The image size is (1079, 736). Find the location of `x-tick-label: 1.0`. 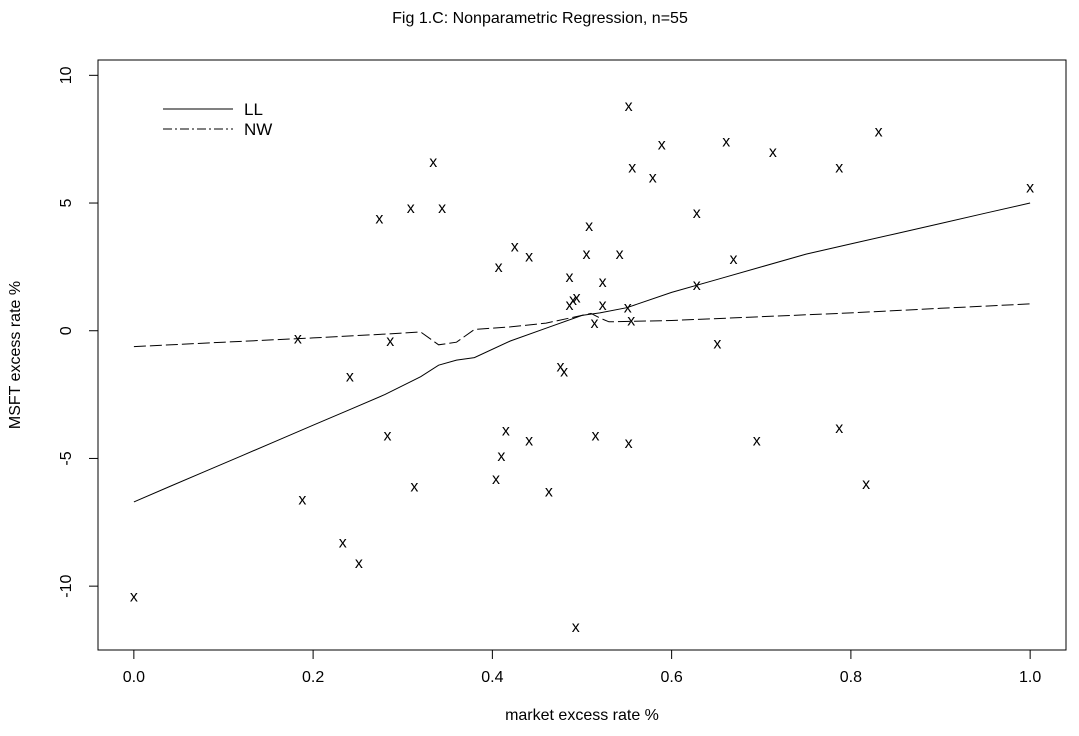

x-tick-label: 1.0 is located at coordinates (1030, 677).